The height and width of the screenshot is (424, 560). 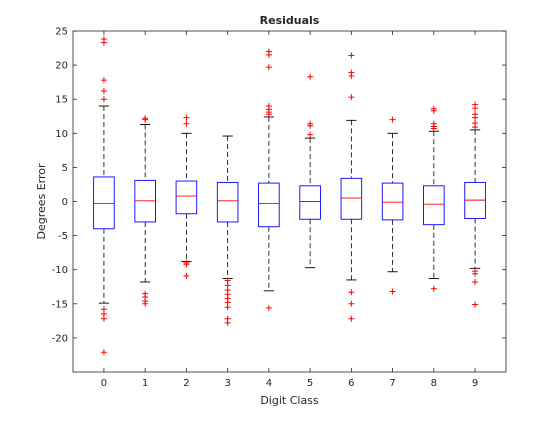 What do you see at coordinates (289, 400) in the screenshot?
I see `x-axis-label: Digit Class` at bounding box center [289, 400].